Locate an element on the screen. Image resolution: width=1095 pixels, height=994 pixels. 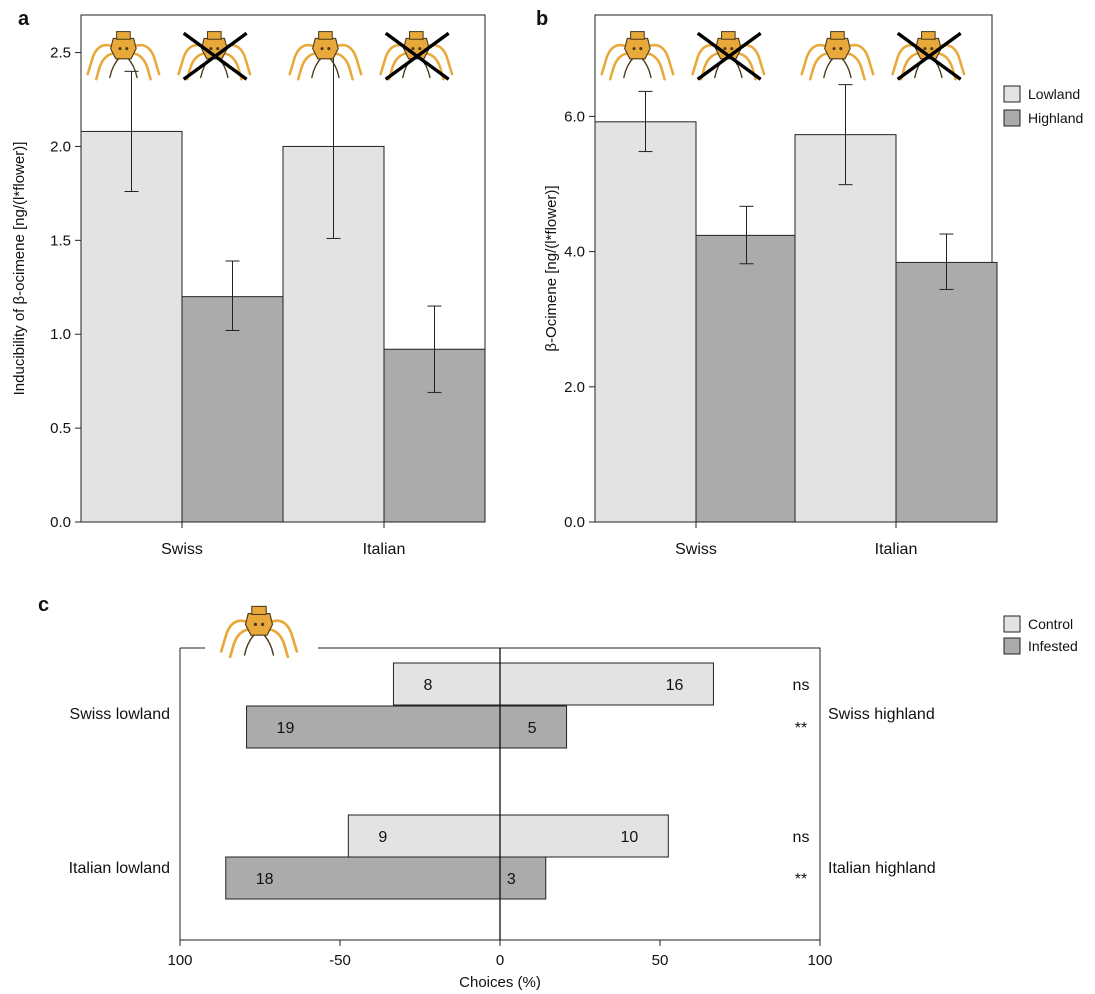
count-right: 10 is located at coordinates (630, 837).